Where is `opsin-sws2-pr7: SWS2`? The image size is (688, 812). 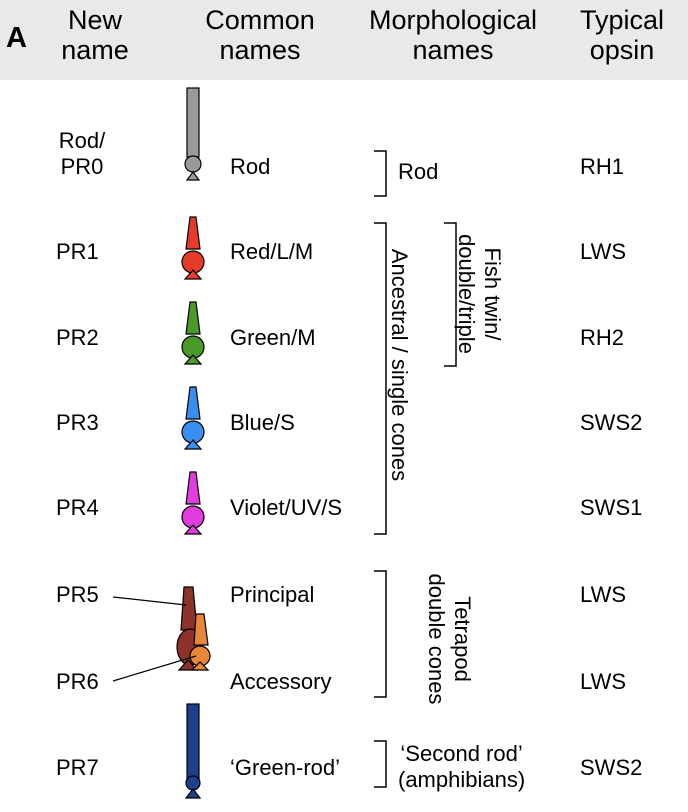 opsin-sws2-pr7: SWS2 is located at coordinates (611, 767).